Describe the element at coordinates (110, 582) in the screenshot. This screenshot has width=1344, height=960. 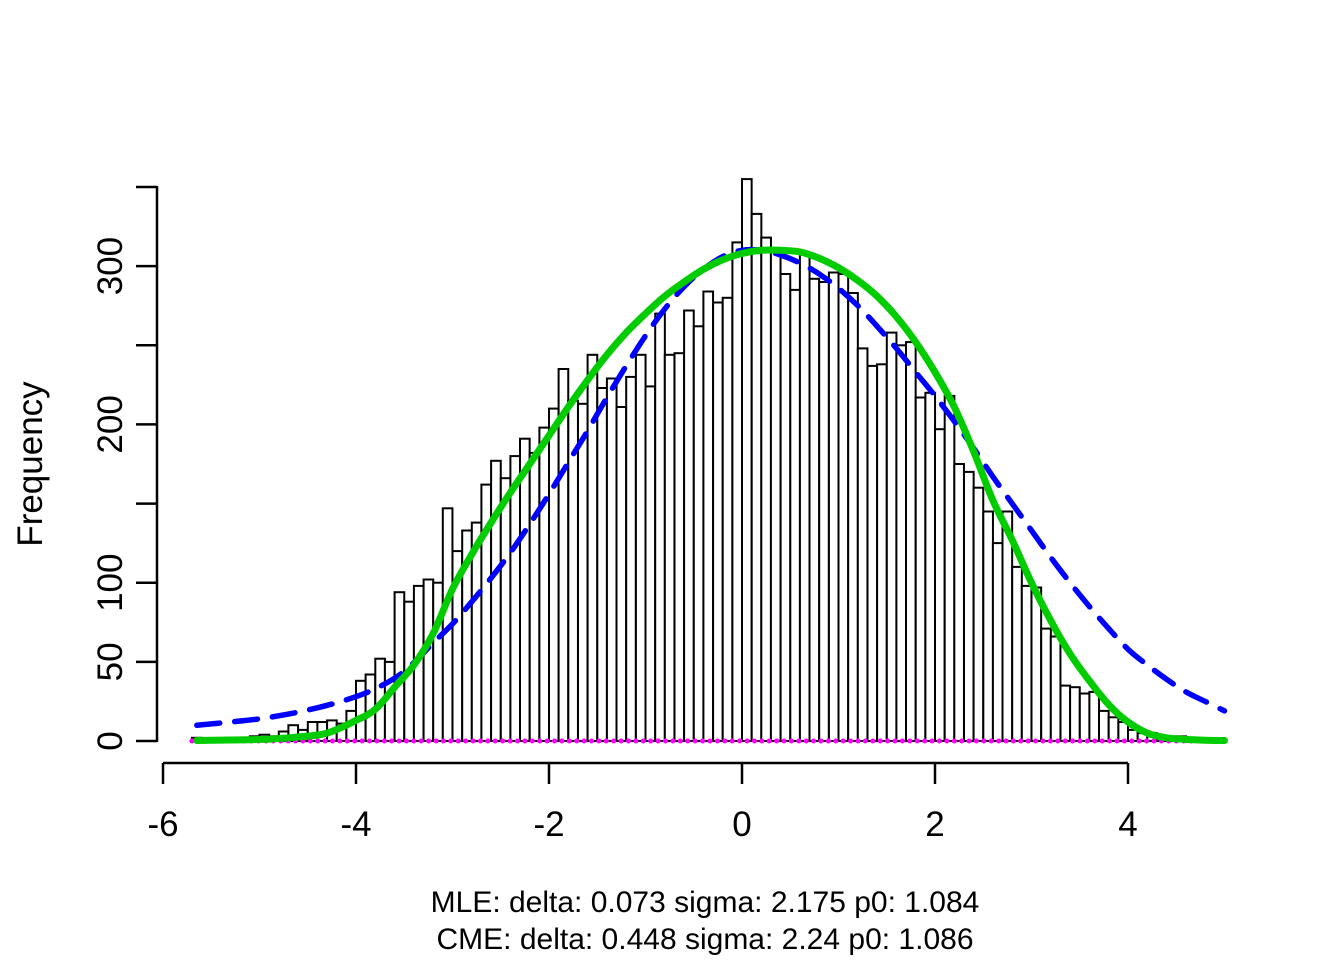
I see `y-tick-label: 100` at that location.